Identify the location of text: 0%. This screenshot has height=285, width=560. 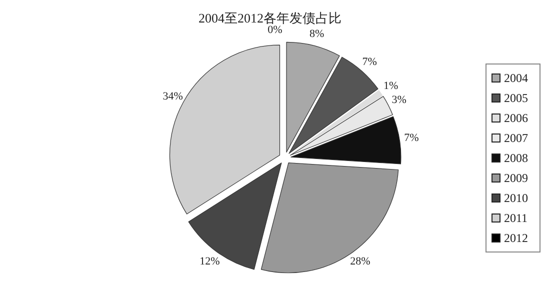
(275, 30).